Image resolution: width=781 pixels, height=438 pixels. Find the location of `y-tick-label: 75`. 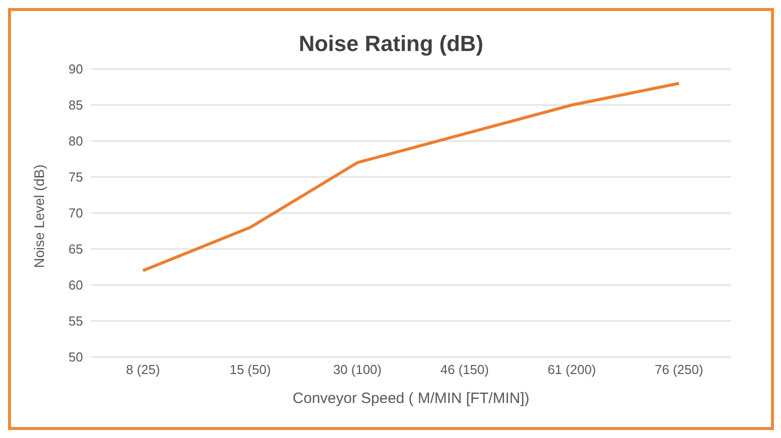

y-tick-label: 75 is located at coordinates (75, 177).